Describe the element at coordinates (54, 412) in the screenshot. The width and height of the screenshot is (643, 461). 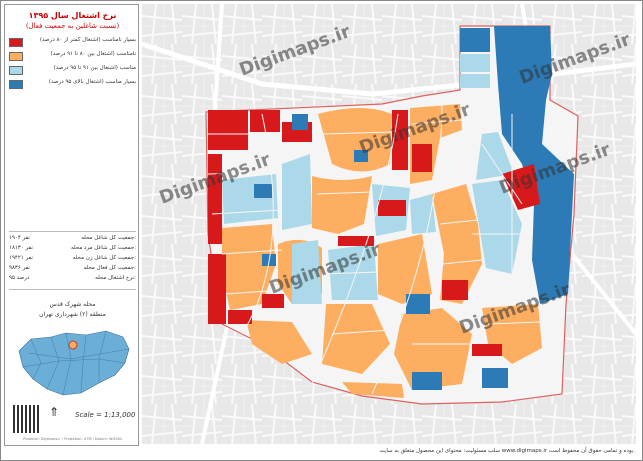
I see `north-arrow-icon: ⇑` at that location.